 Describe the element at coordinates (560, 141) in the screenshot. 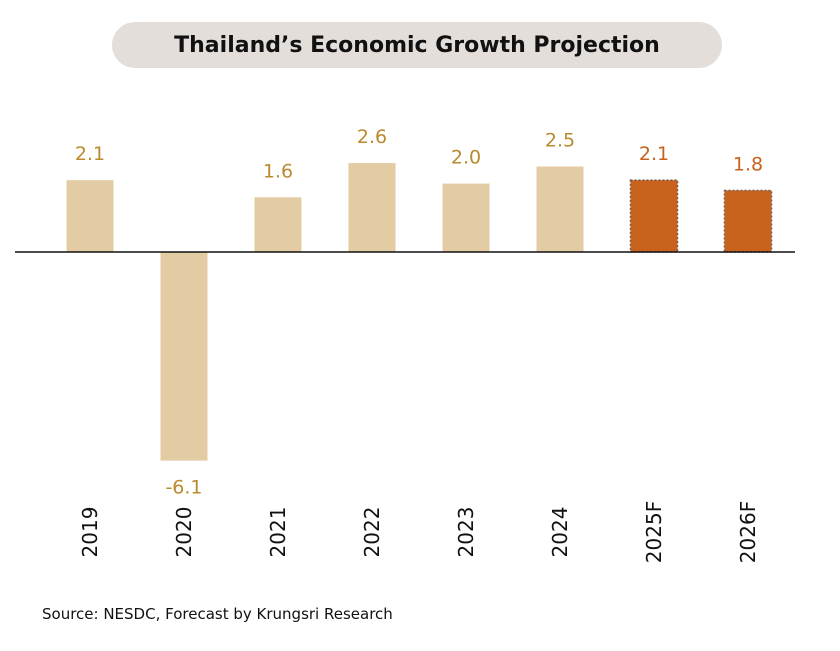

I see `data-label: 2.5` at that location.